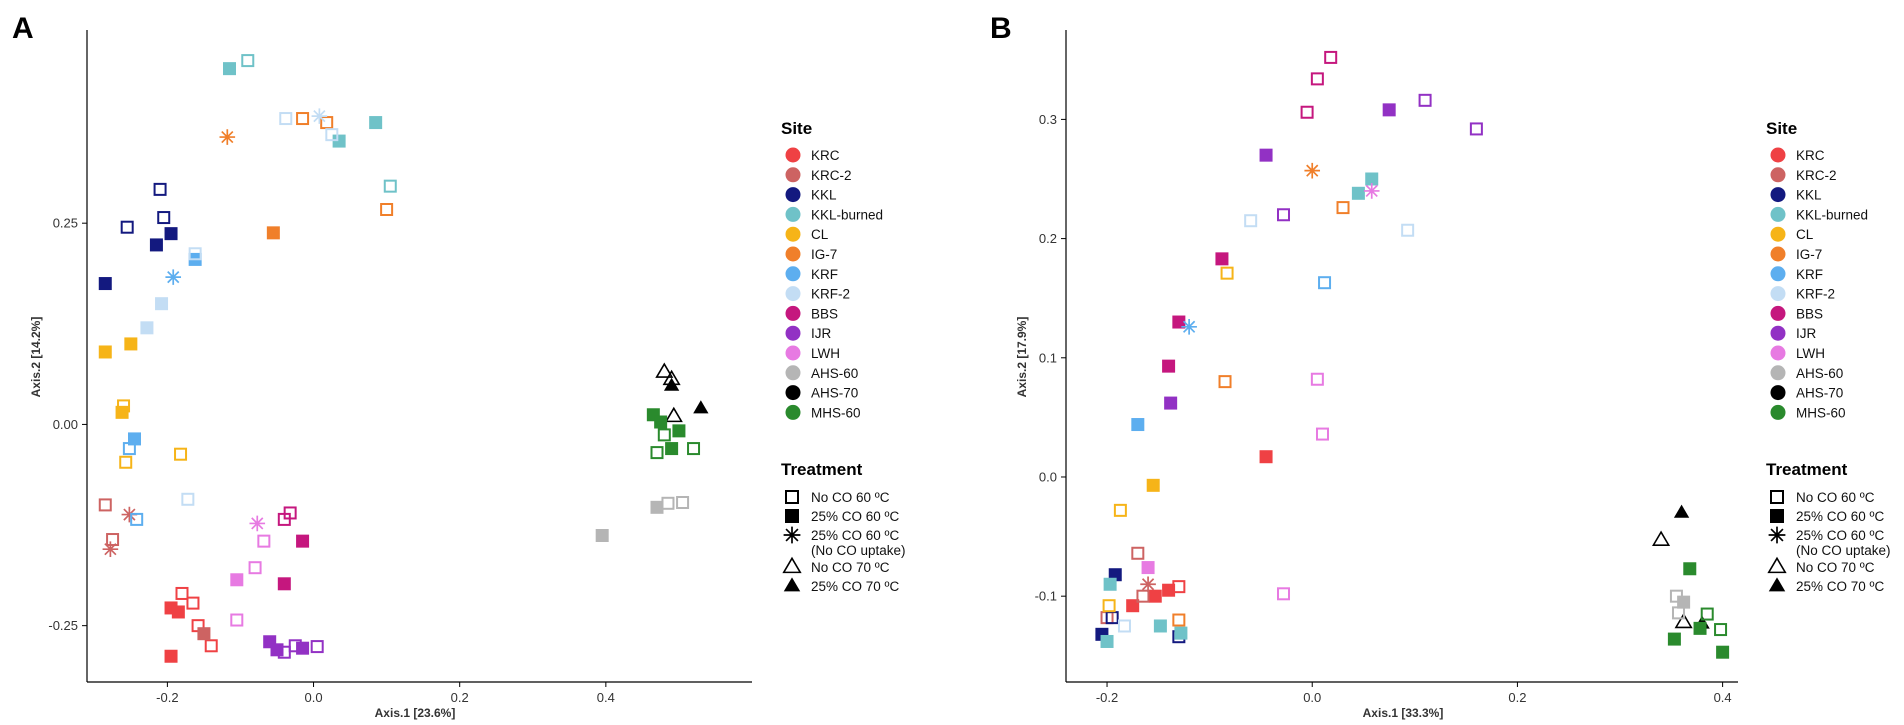 The height and width of the screenshot is (725, 1904). What do you see at coordinates (1777, 497) in the screenshot?
I see `panel-b-legend-key-open-square` at bounding box center [1777, 497].